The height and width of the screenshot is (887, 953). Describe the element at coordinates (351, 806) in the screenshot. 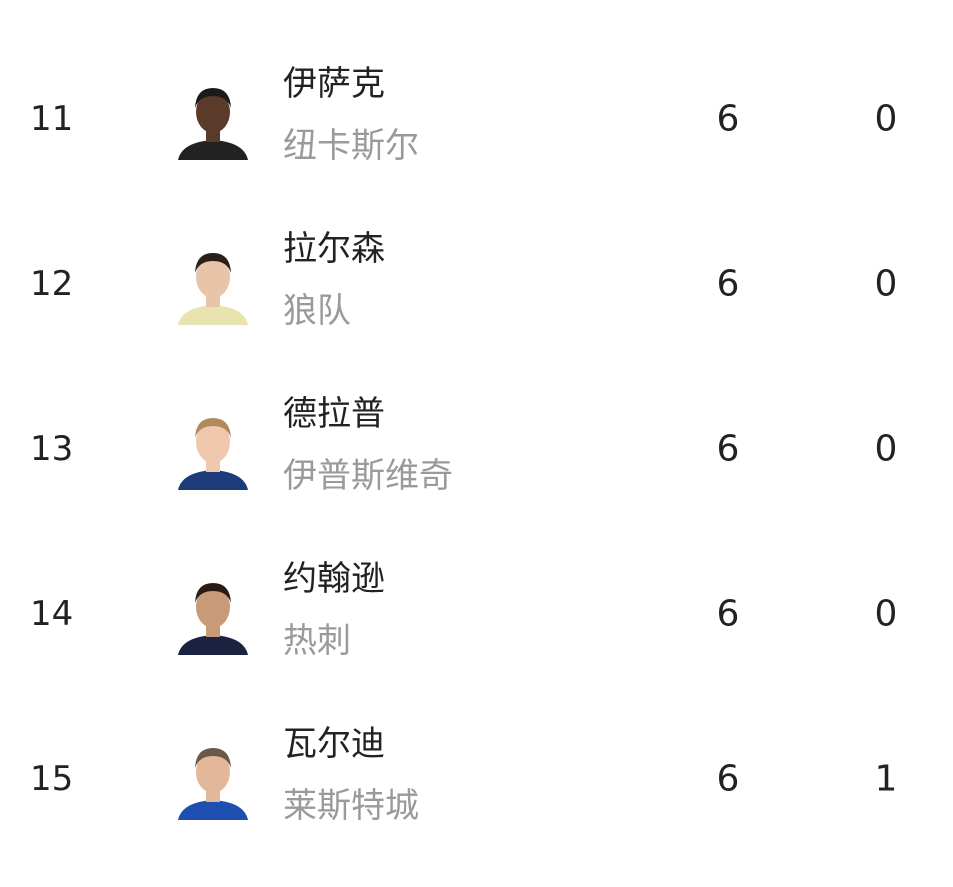

I see `team-name: 莱斯特城` at that location.